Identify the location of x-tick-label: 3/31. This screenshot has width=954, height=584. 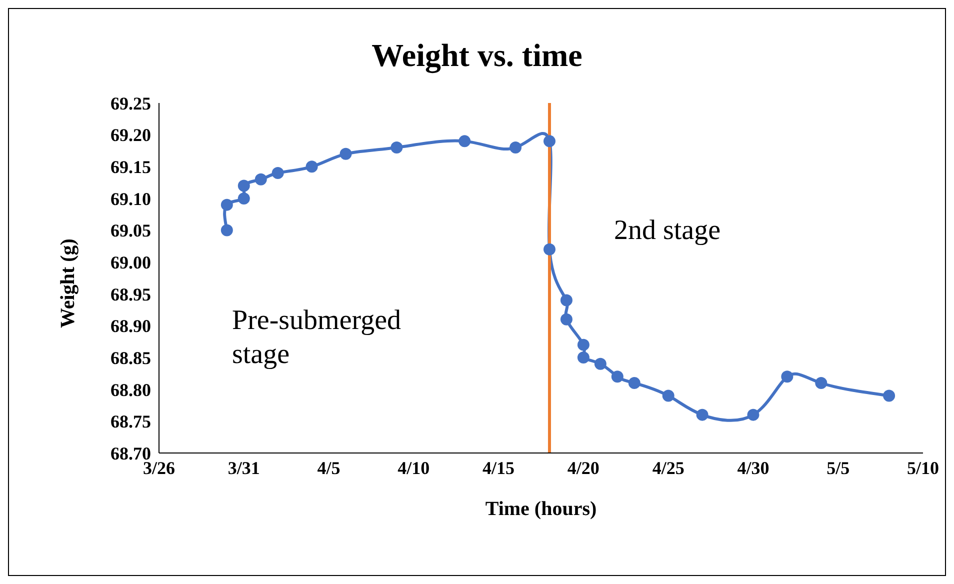
(244, 468).